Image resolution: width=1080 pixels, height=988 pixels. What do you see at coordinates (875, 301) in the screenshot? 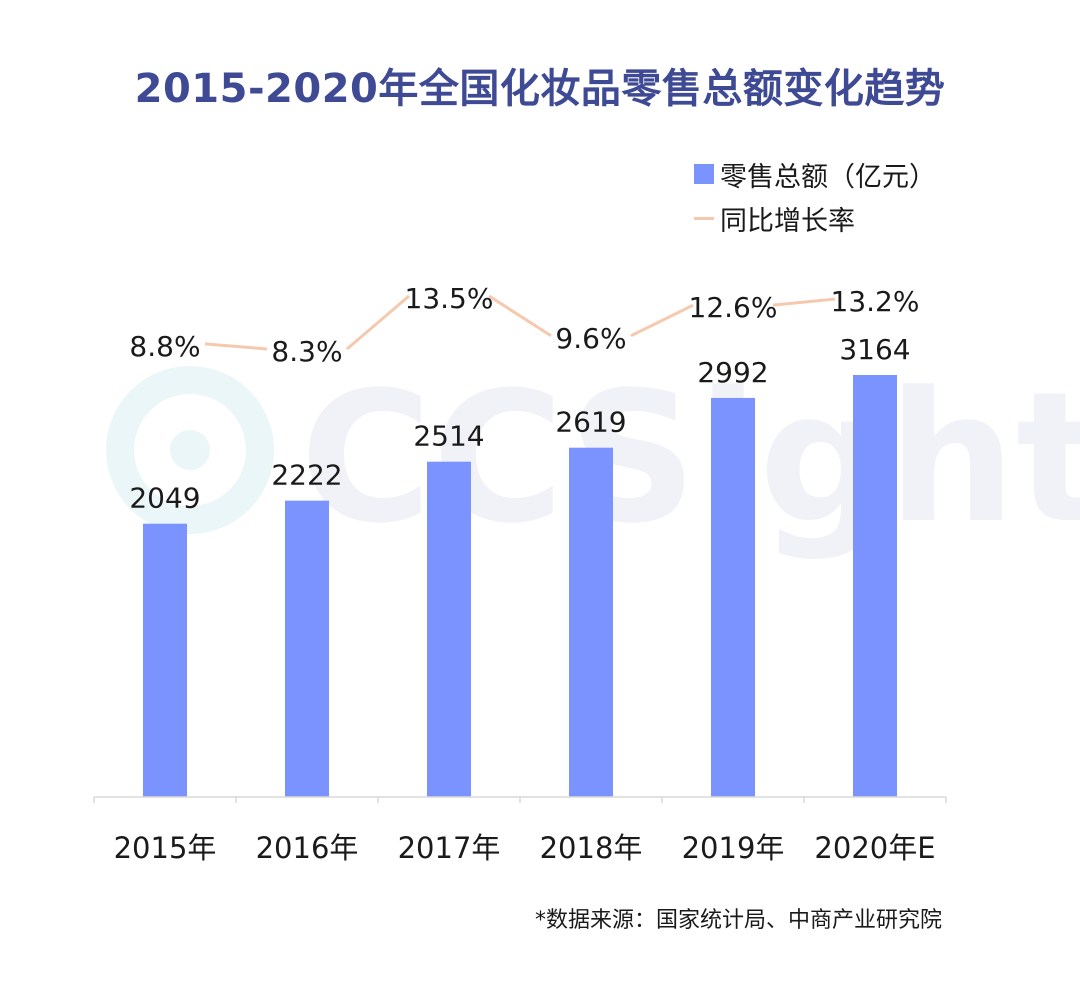
I see `rate-label-5: 13.2%` at bounding box center [875, 301].